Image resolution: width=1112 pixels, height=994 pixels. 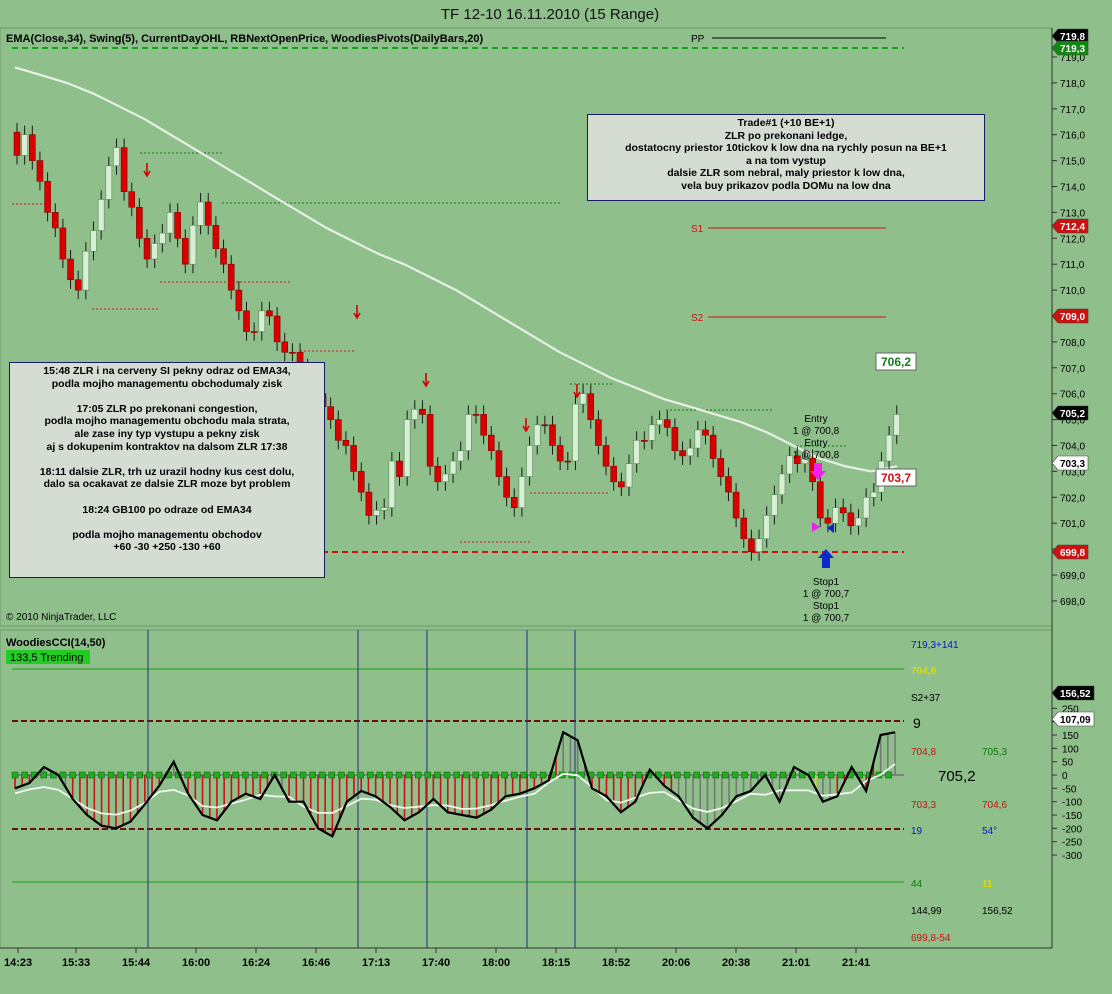 What do you see at coordinates (987, 884) in the screenshot?
I see `cci-info-d2: 11` at bounding box center [987, 884].